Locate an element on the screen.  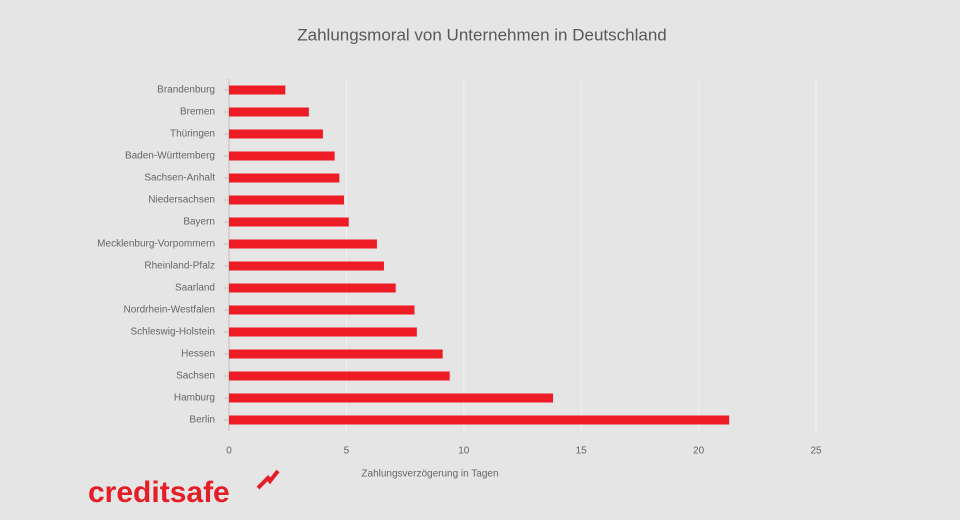
x-tick-label: 25 is located at coordinates (816, 451).